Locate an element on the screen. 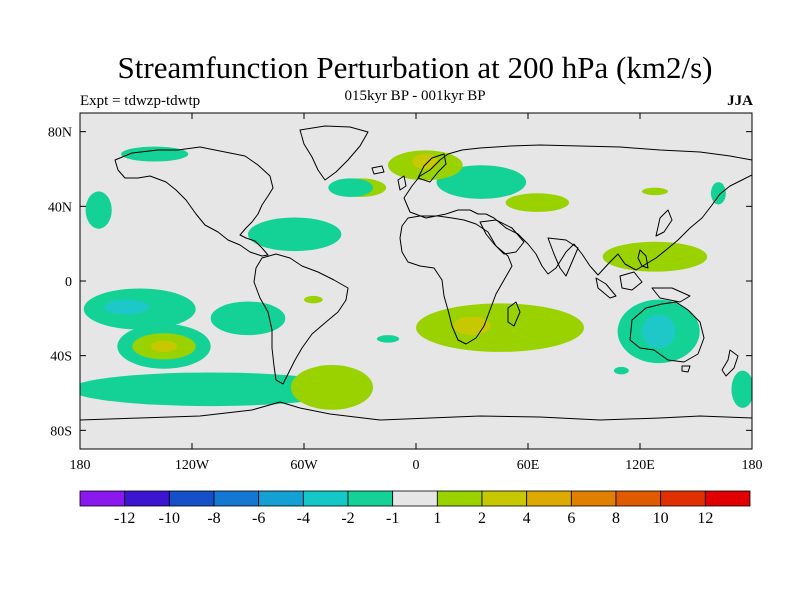 The image size is (800, 600). lat-tick-label: 80S is located at coordinates (61, 431).